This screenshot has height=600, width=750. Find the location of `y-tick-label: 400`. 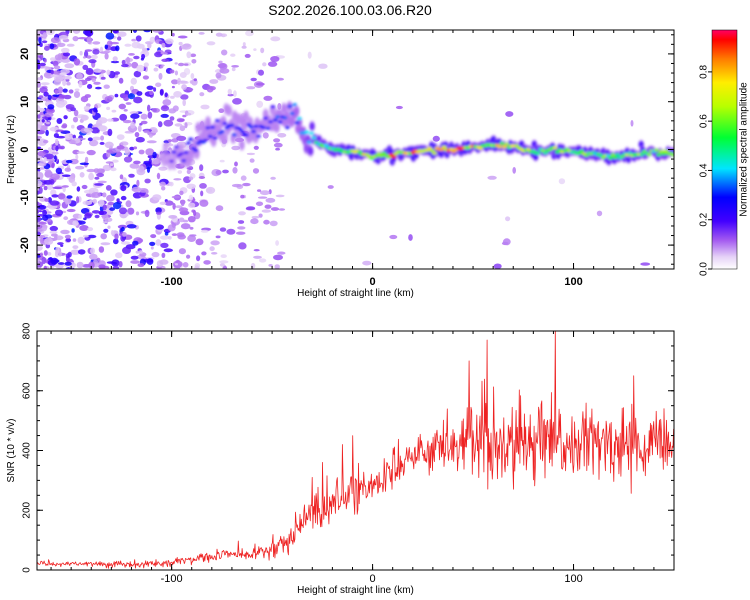

y-tick-label: 400 is located at coordinates (27, 450).